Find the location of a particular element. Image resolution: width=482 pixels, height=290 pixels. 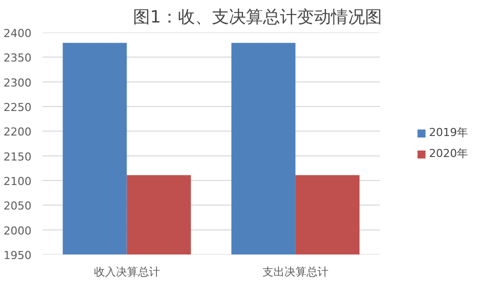

x-tick-label: 支出决算总计 is located at coordinates (295, 272).